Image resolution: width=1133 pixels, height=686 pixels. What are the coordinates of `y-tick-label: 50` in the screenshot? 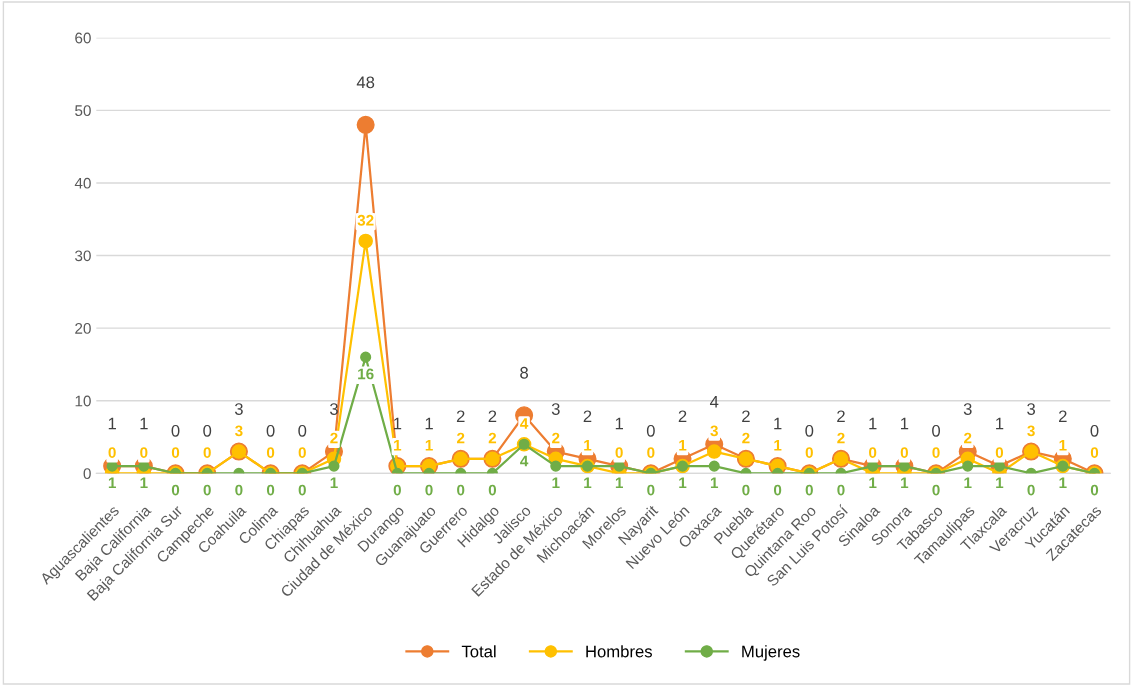 It's located at (83, 111).